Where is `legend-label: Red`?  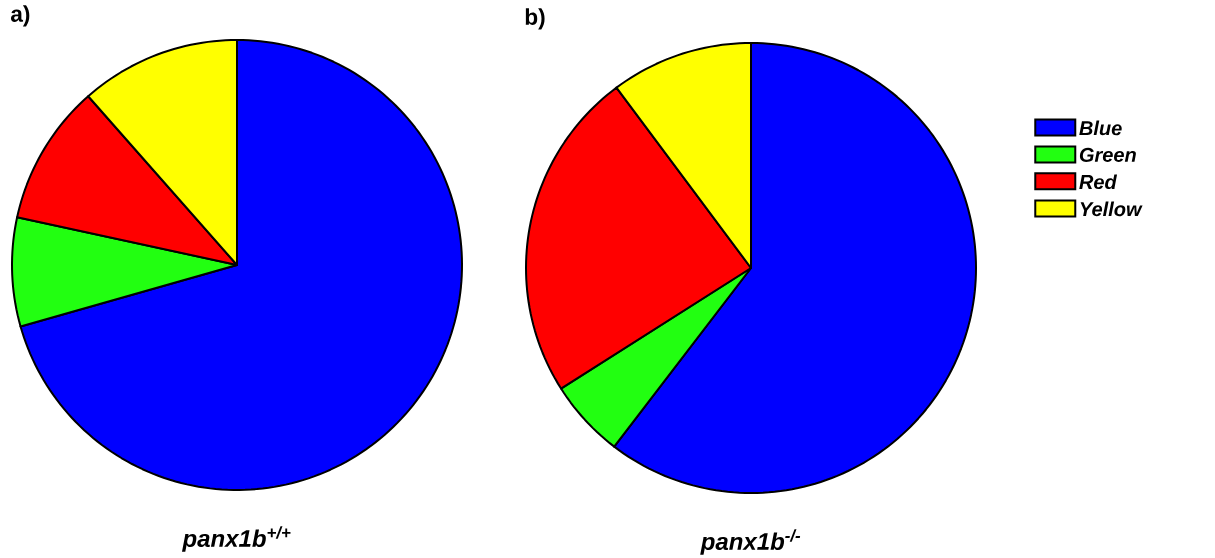 legend-label: Red is located at coordinates (1098, 182).